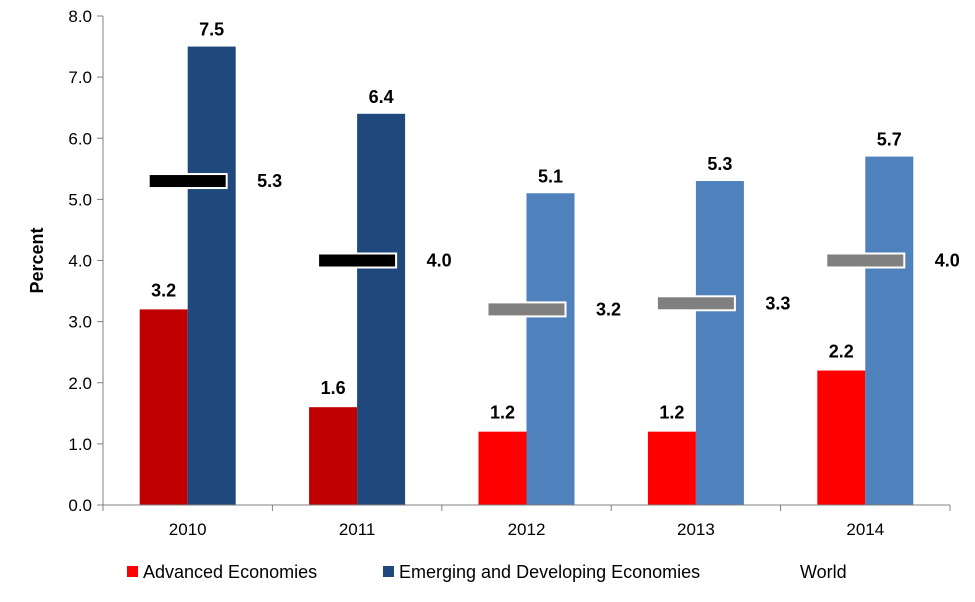 This screenshot has width=975, height=602. I want to click on data-label-emerging-developing: 7.5, so click(211, 30).